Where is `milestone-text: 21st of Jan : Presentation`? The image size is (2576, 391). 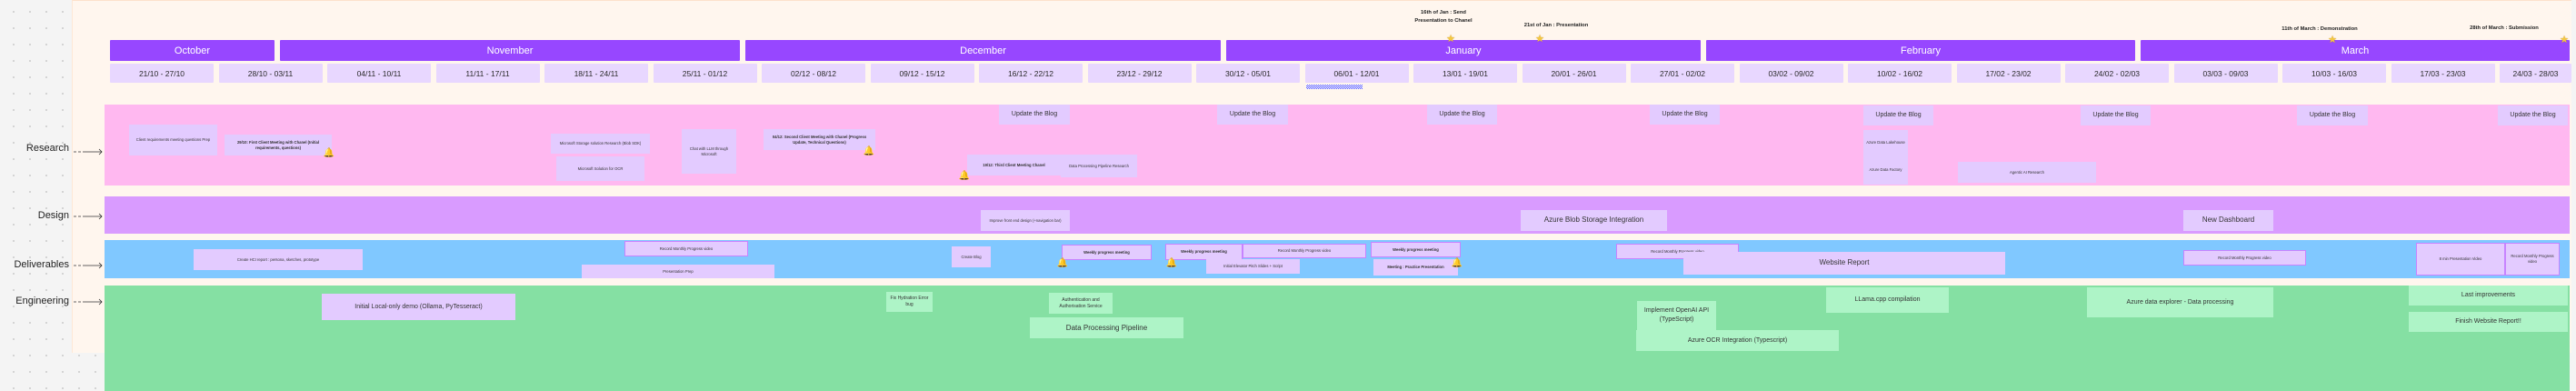 milestone-text: 21st of Jan : Presentation is located at coordinates (1556, 25).